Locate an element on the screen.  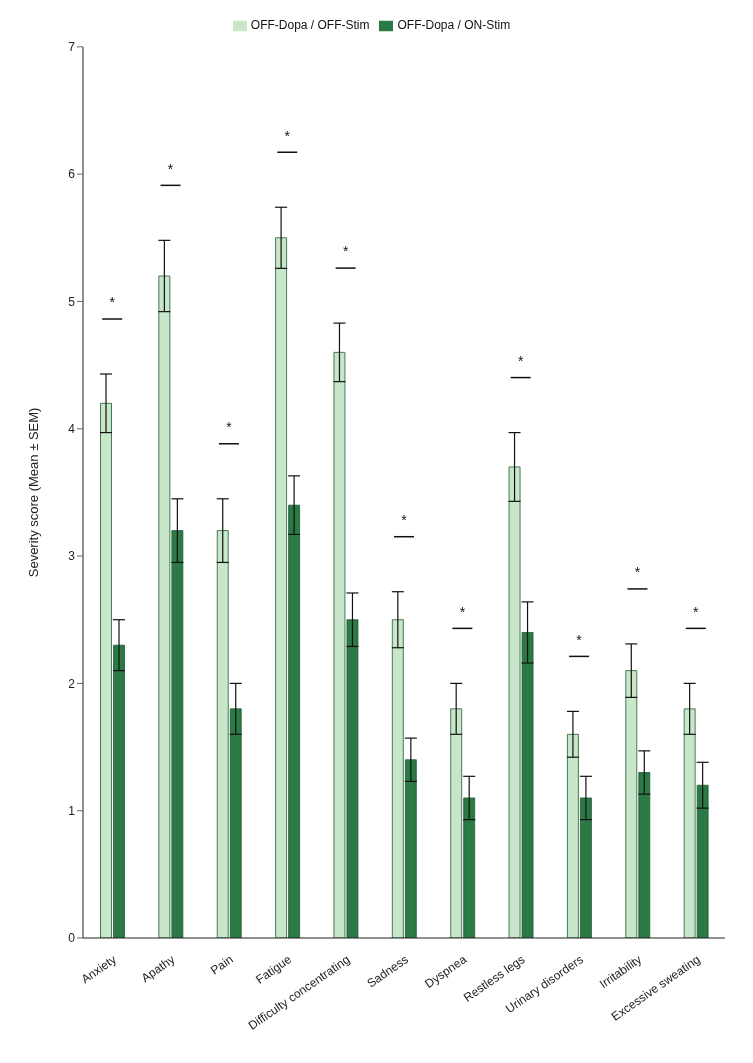
y-tick-label: 0 is located at coordinates (72, 938).